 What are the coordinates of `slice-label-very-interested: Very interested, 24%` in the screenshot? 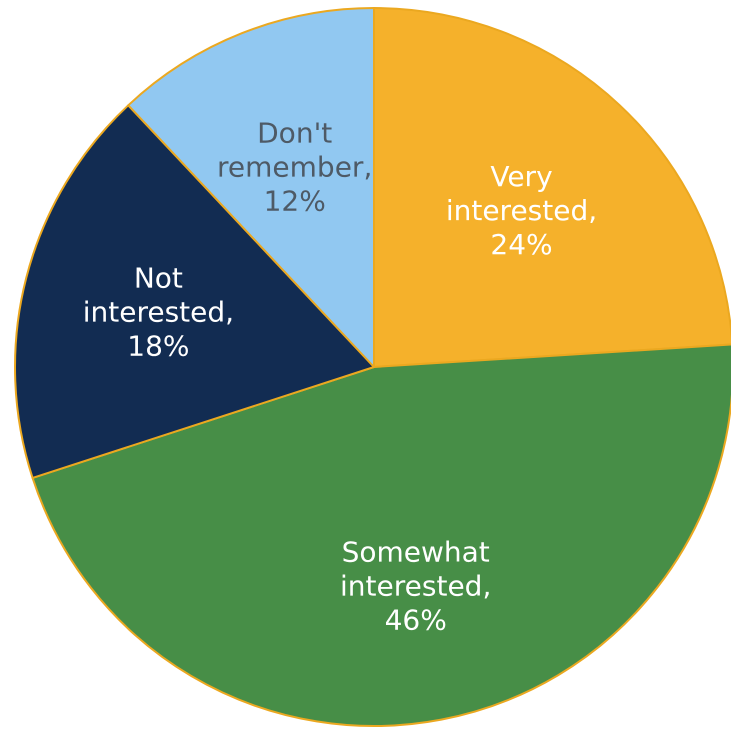 It's located at (521, 210).